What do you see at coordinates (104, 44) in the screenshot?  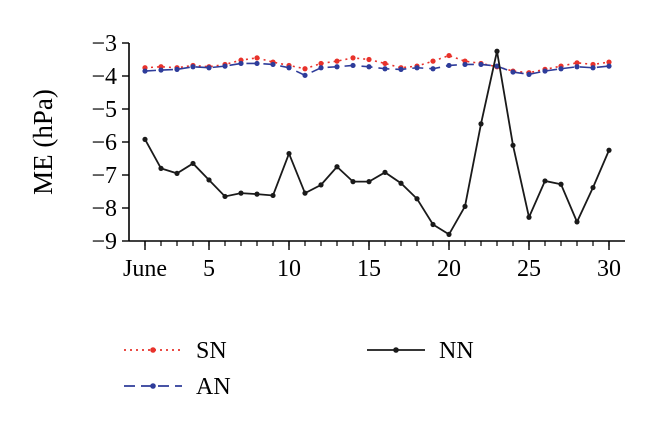 I see `y-tick-label: −3` at bounding box center [104, 44].